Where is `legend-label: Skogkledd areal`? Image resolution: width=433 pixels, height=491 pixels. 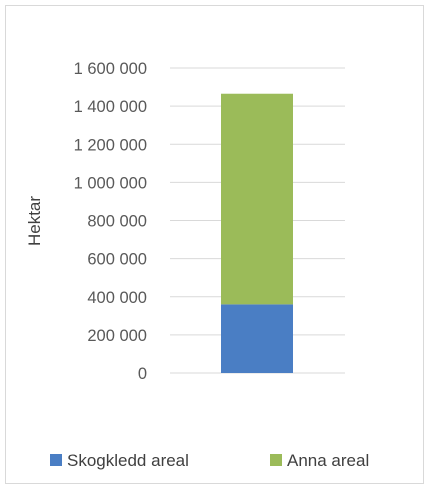 legend-label: Skogkledd areal is located at coordinates (128, 460).